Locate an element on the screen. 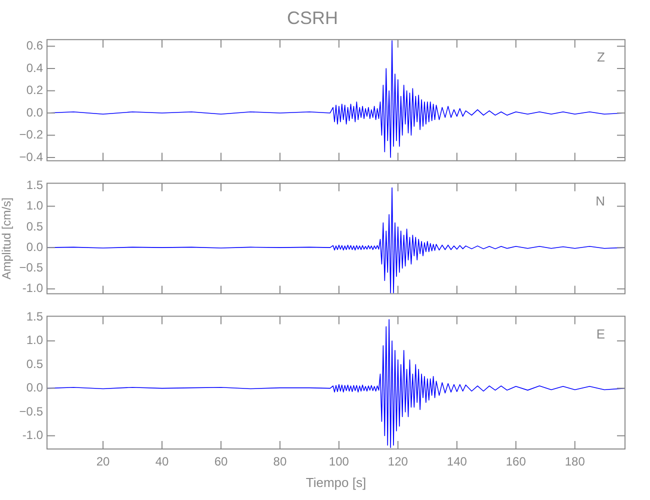  x-tick-label: 160 is located at coordinates (516, 461).